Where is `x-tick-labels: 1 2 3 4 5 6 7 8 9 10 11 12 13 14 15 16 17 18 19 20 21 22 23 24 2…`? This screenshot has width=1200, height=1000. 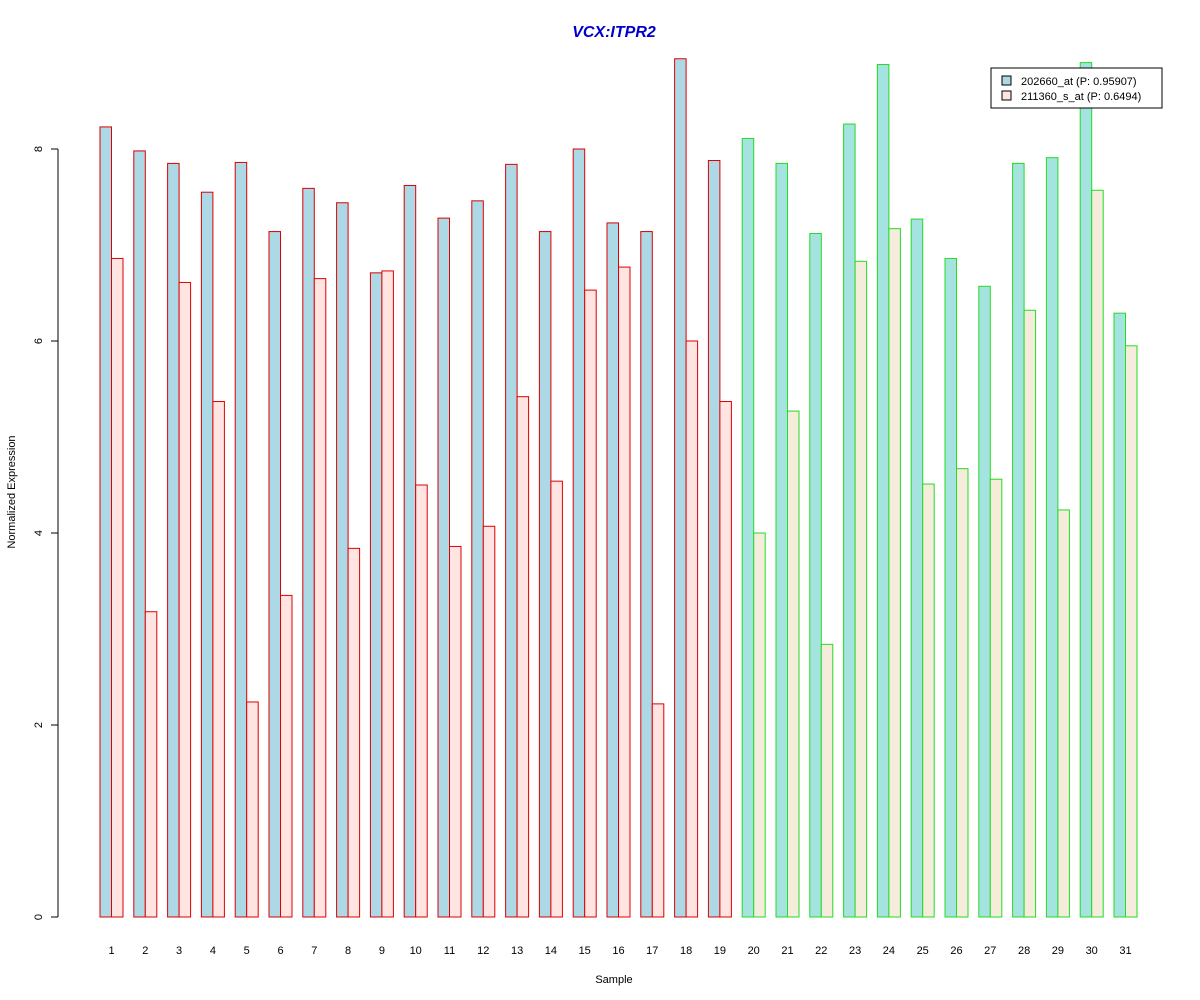
x-tick-labels: 1 2 3 4 5 6 7 8 9 10 11 12 13 14 15 16 17 18 19 20 21 22 23 24 2… is located at coordinates (619, 951).